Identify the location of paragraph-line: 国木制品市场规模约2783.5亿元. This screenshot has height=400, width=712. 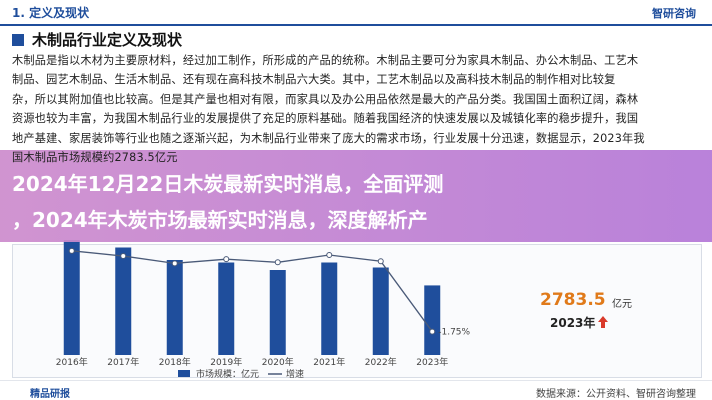
(95, 157).